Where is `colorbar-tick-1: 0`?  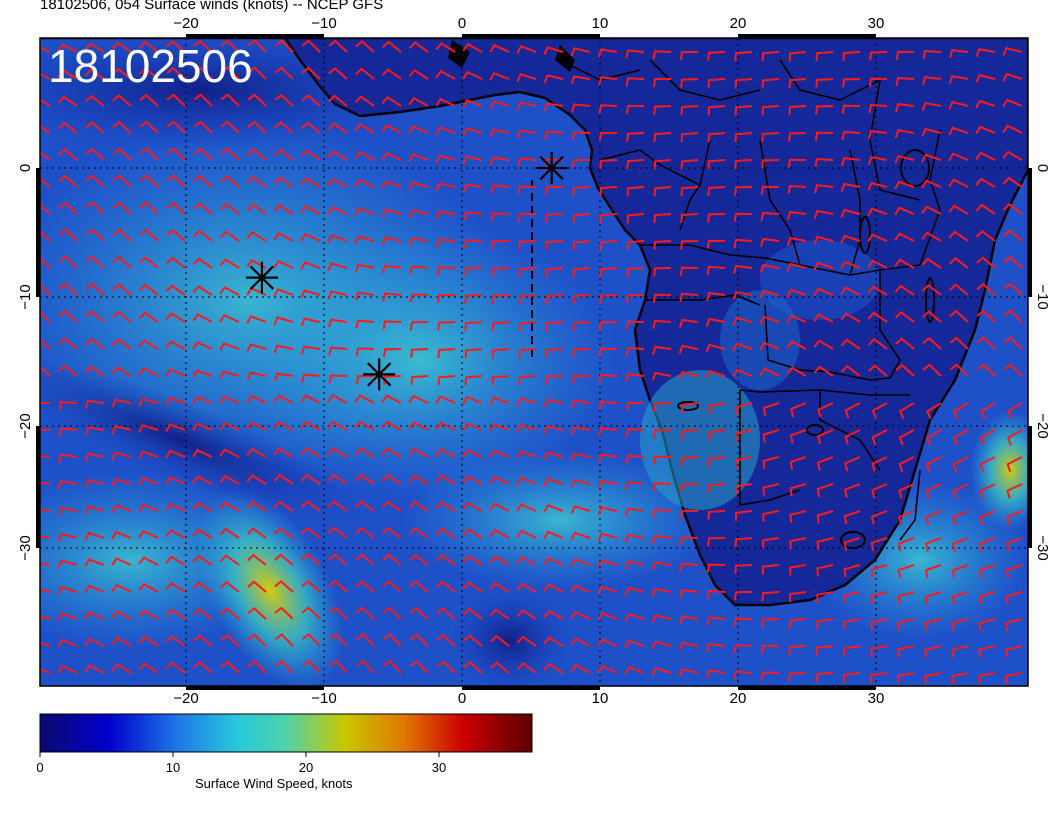 colorbar-tick-1: 0 is located at coordinates (40, 767).